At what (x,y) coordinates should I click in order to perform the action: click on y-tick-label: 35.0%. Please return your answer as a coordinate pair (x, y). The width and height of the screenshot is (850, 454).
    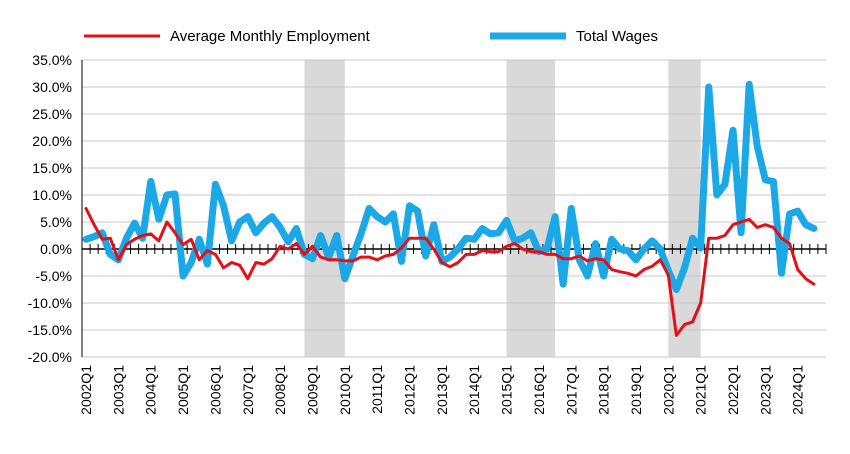
    Looking at the image, I should click on (52, 60).